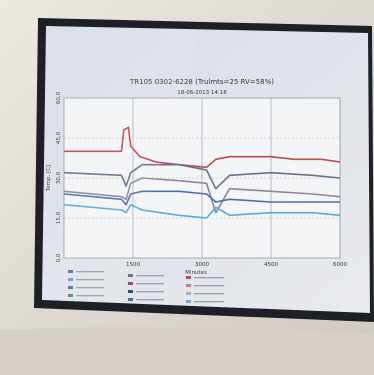  I want to click on y-axis-label: Temp. [C], so click(49, 178).